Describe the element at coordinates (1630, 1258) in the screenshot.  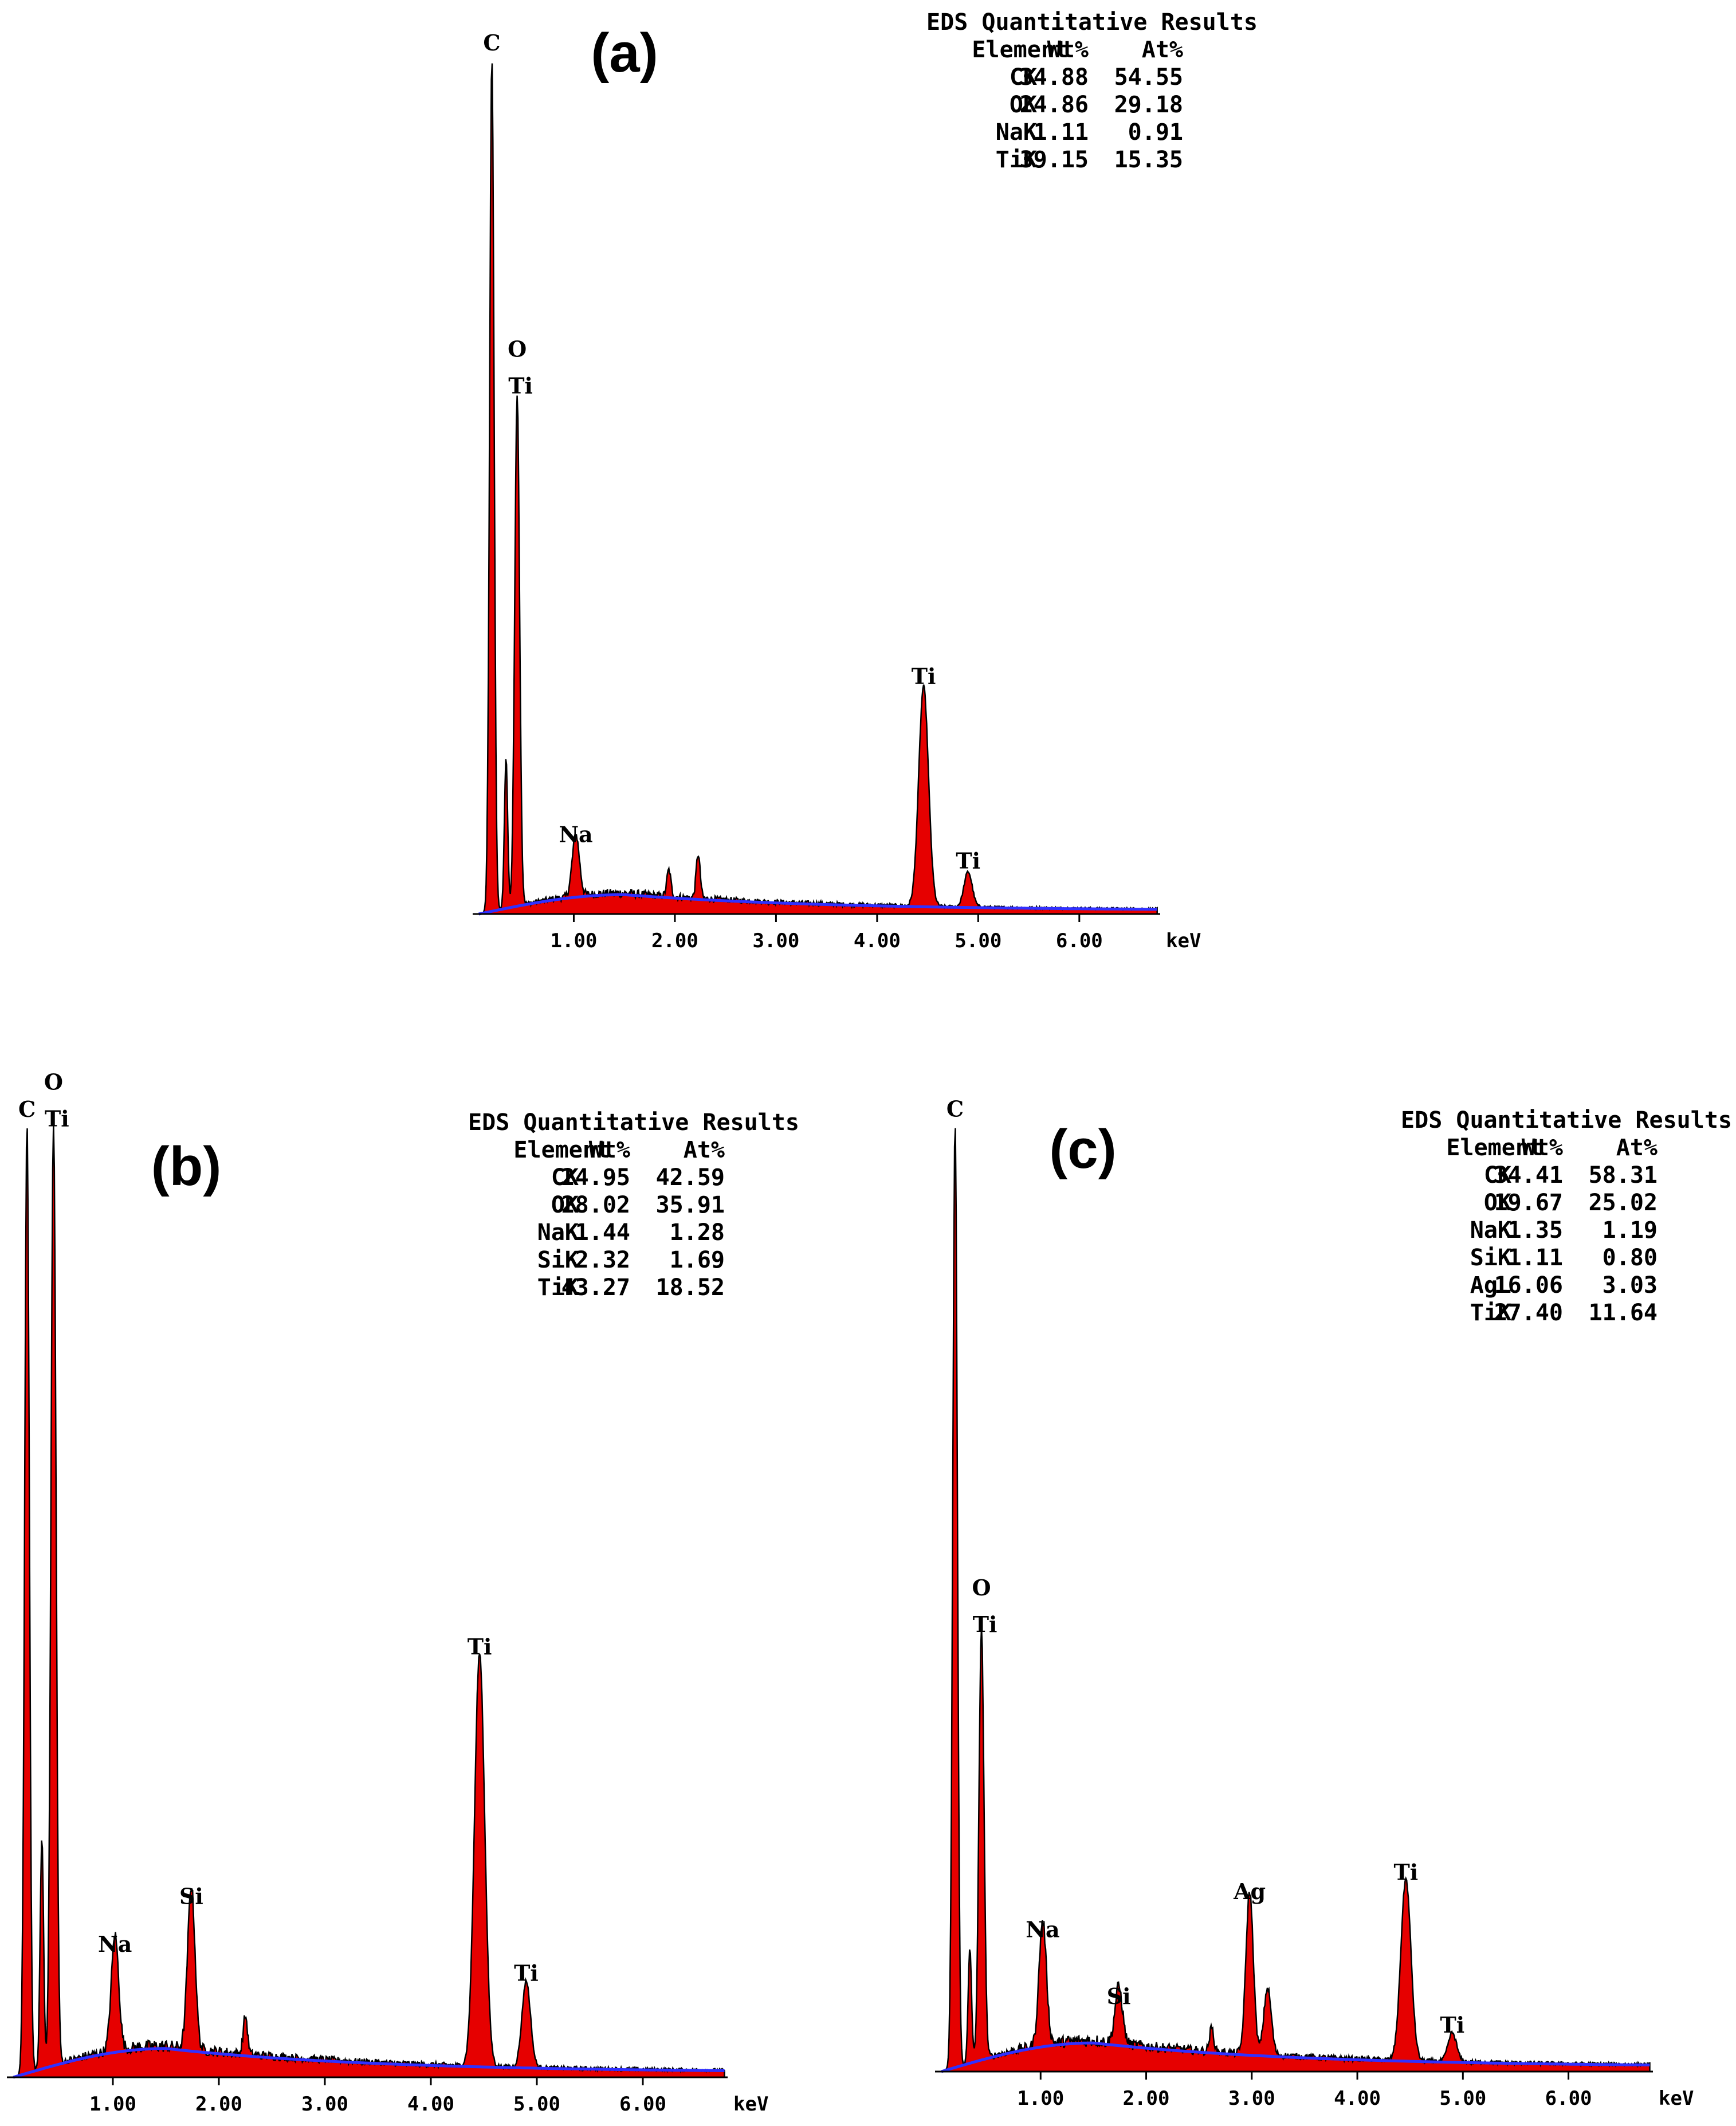
I see `table-cell: 0.80` at that location.